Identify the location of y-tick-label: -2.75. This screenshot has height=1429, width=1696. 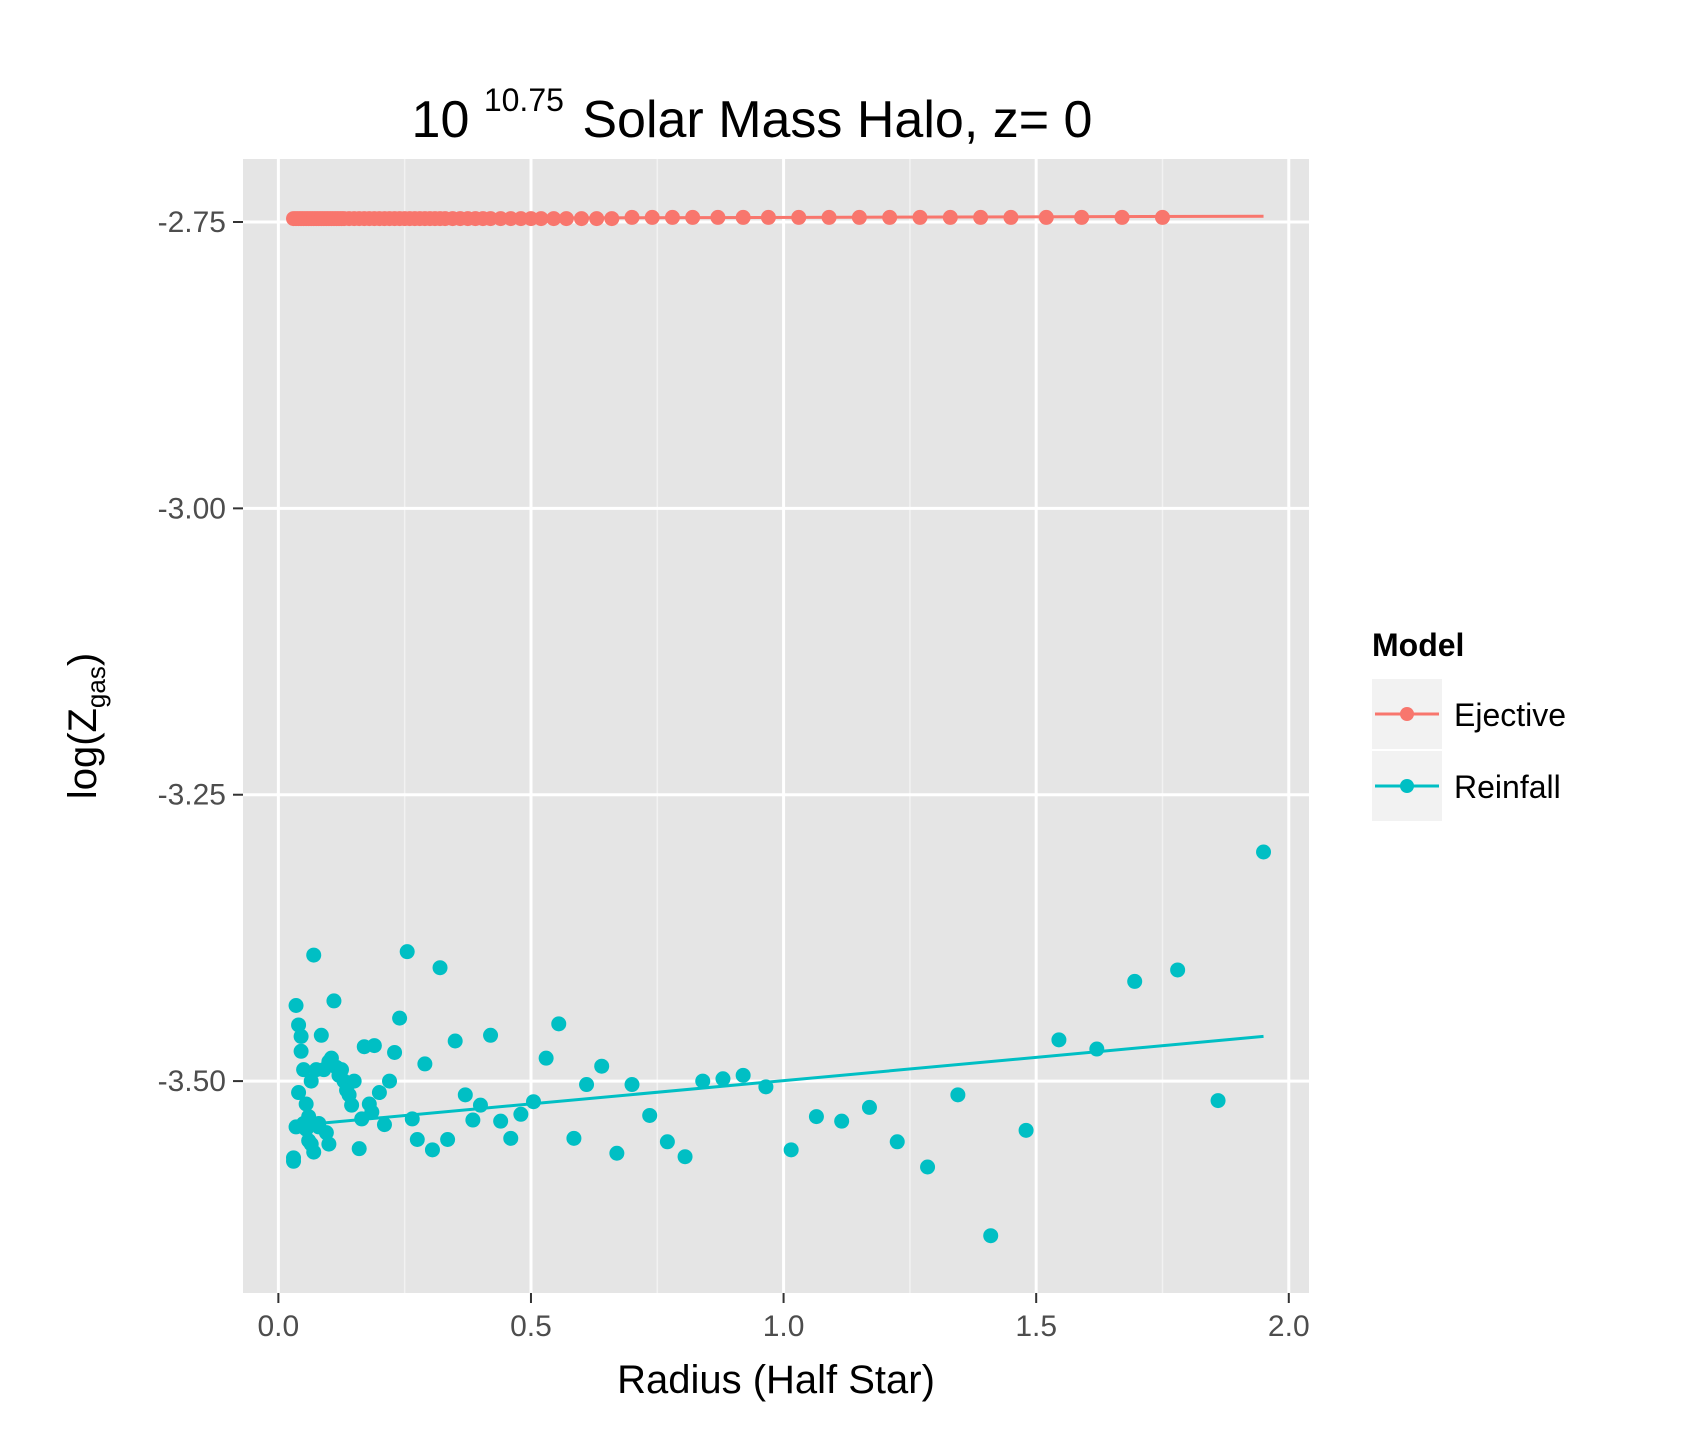
(192, 222).